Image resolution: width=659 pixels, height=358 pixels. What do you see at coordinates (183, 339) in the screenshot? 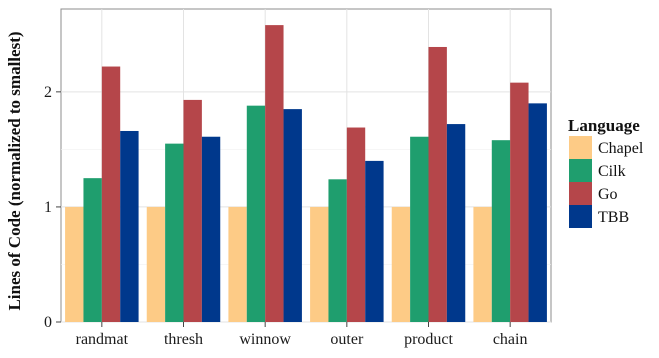
I see `x-tick-label: thresh` at bounding box center [183, 339].